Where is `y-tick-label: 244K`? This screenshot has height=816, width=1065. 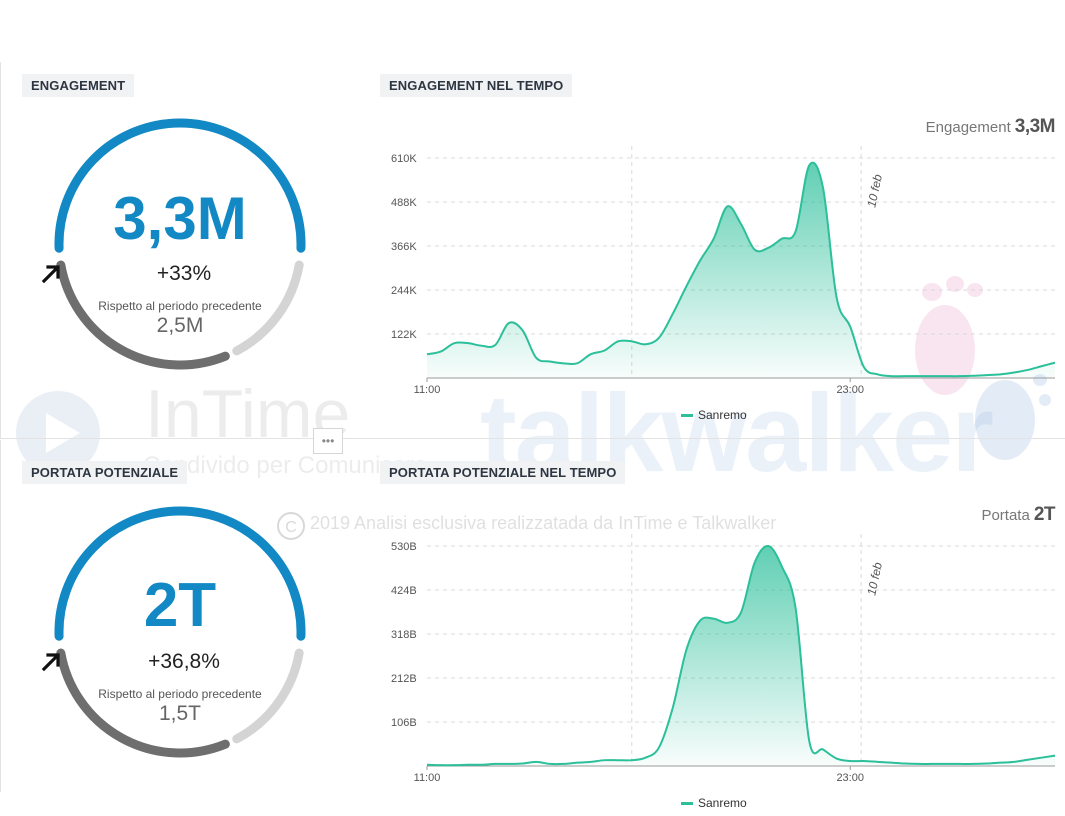 y-tick-label: 244K is located at coordinates (404, 291).